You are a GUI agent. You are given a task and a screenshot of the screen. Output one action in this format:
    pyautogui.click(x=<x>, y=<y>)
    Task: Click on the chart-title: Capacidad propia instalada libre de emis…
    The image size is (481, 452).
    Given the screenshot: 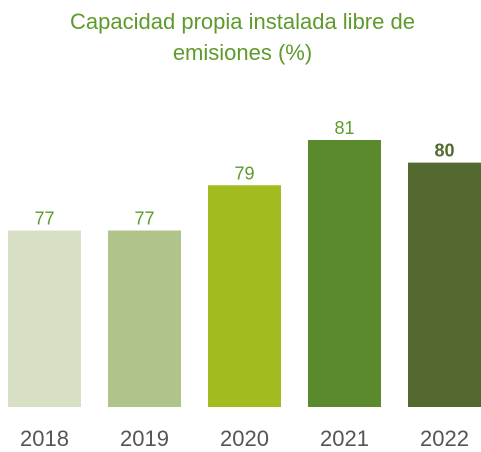 What is the action you would take?
    pyautogui.click(x=242, y=37)
    